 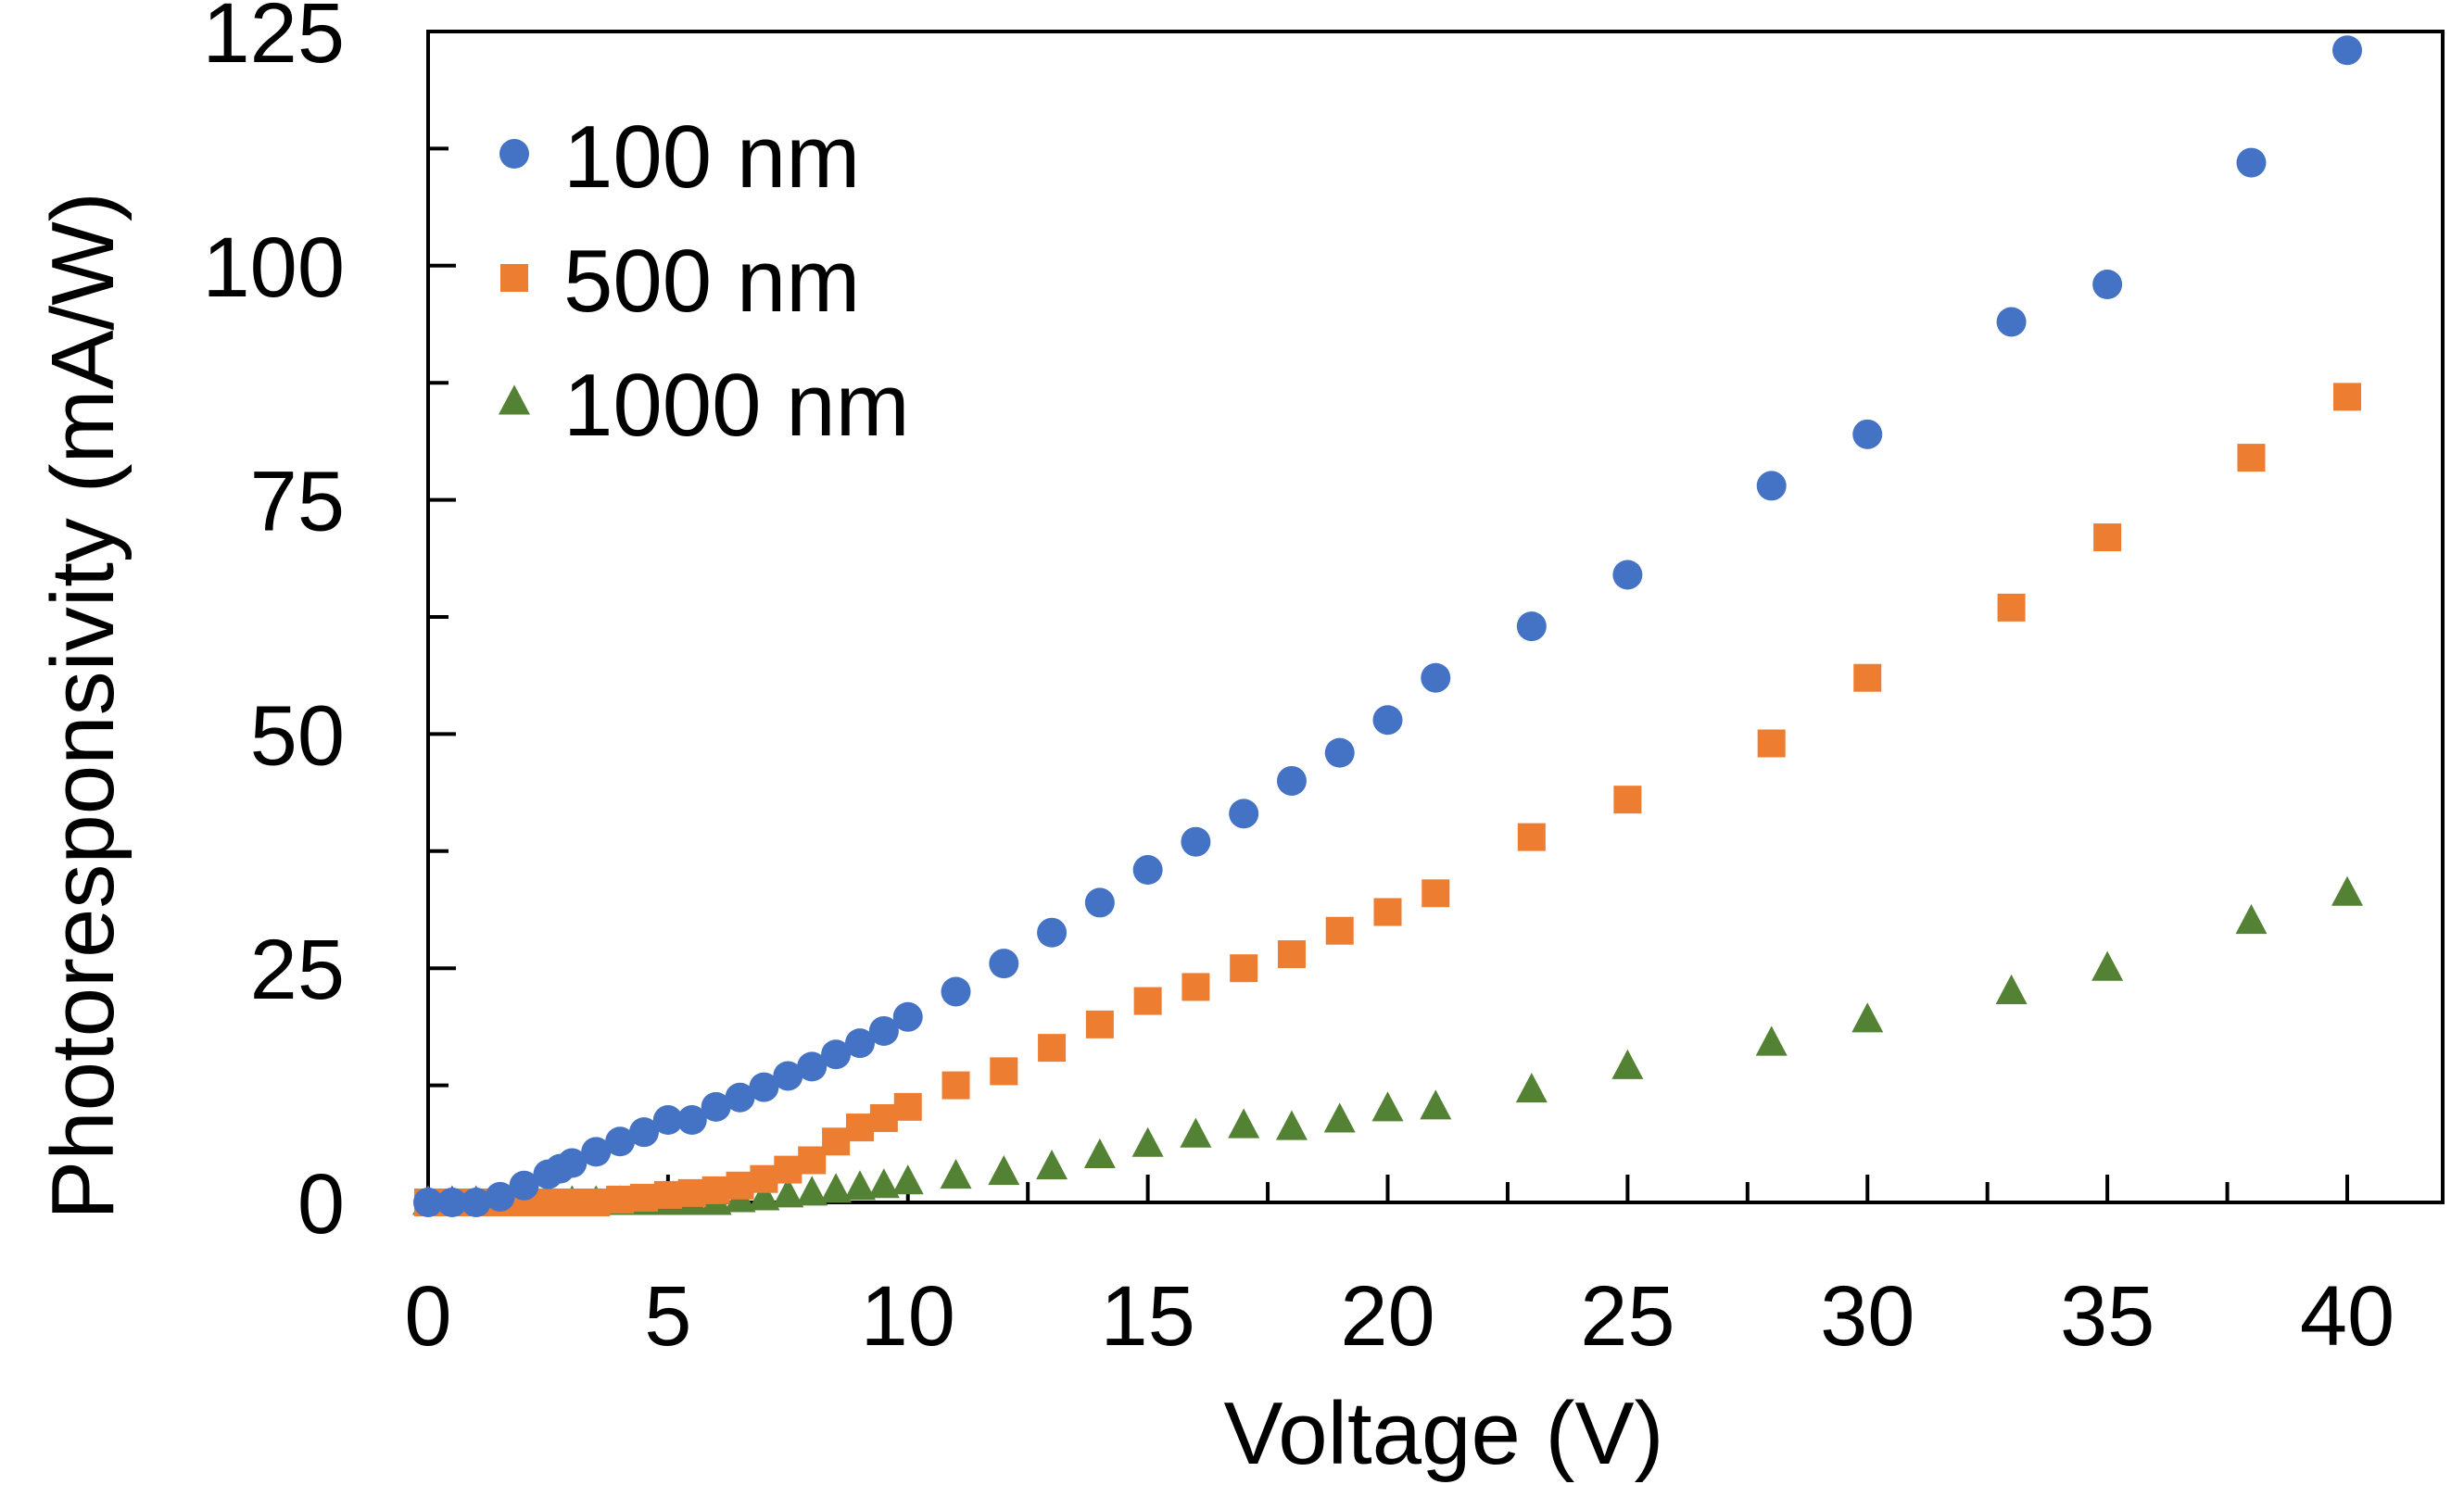 What do you see at coordinates (711, 281) in the screenshot?
I see `legend-label: 500 nm` at bounding box center [711, 281].